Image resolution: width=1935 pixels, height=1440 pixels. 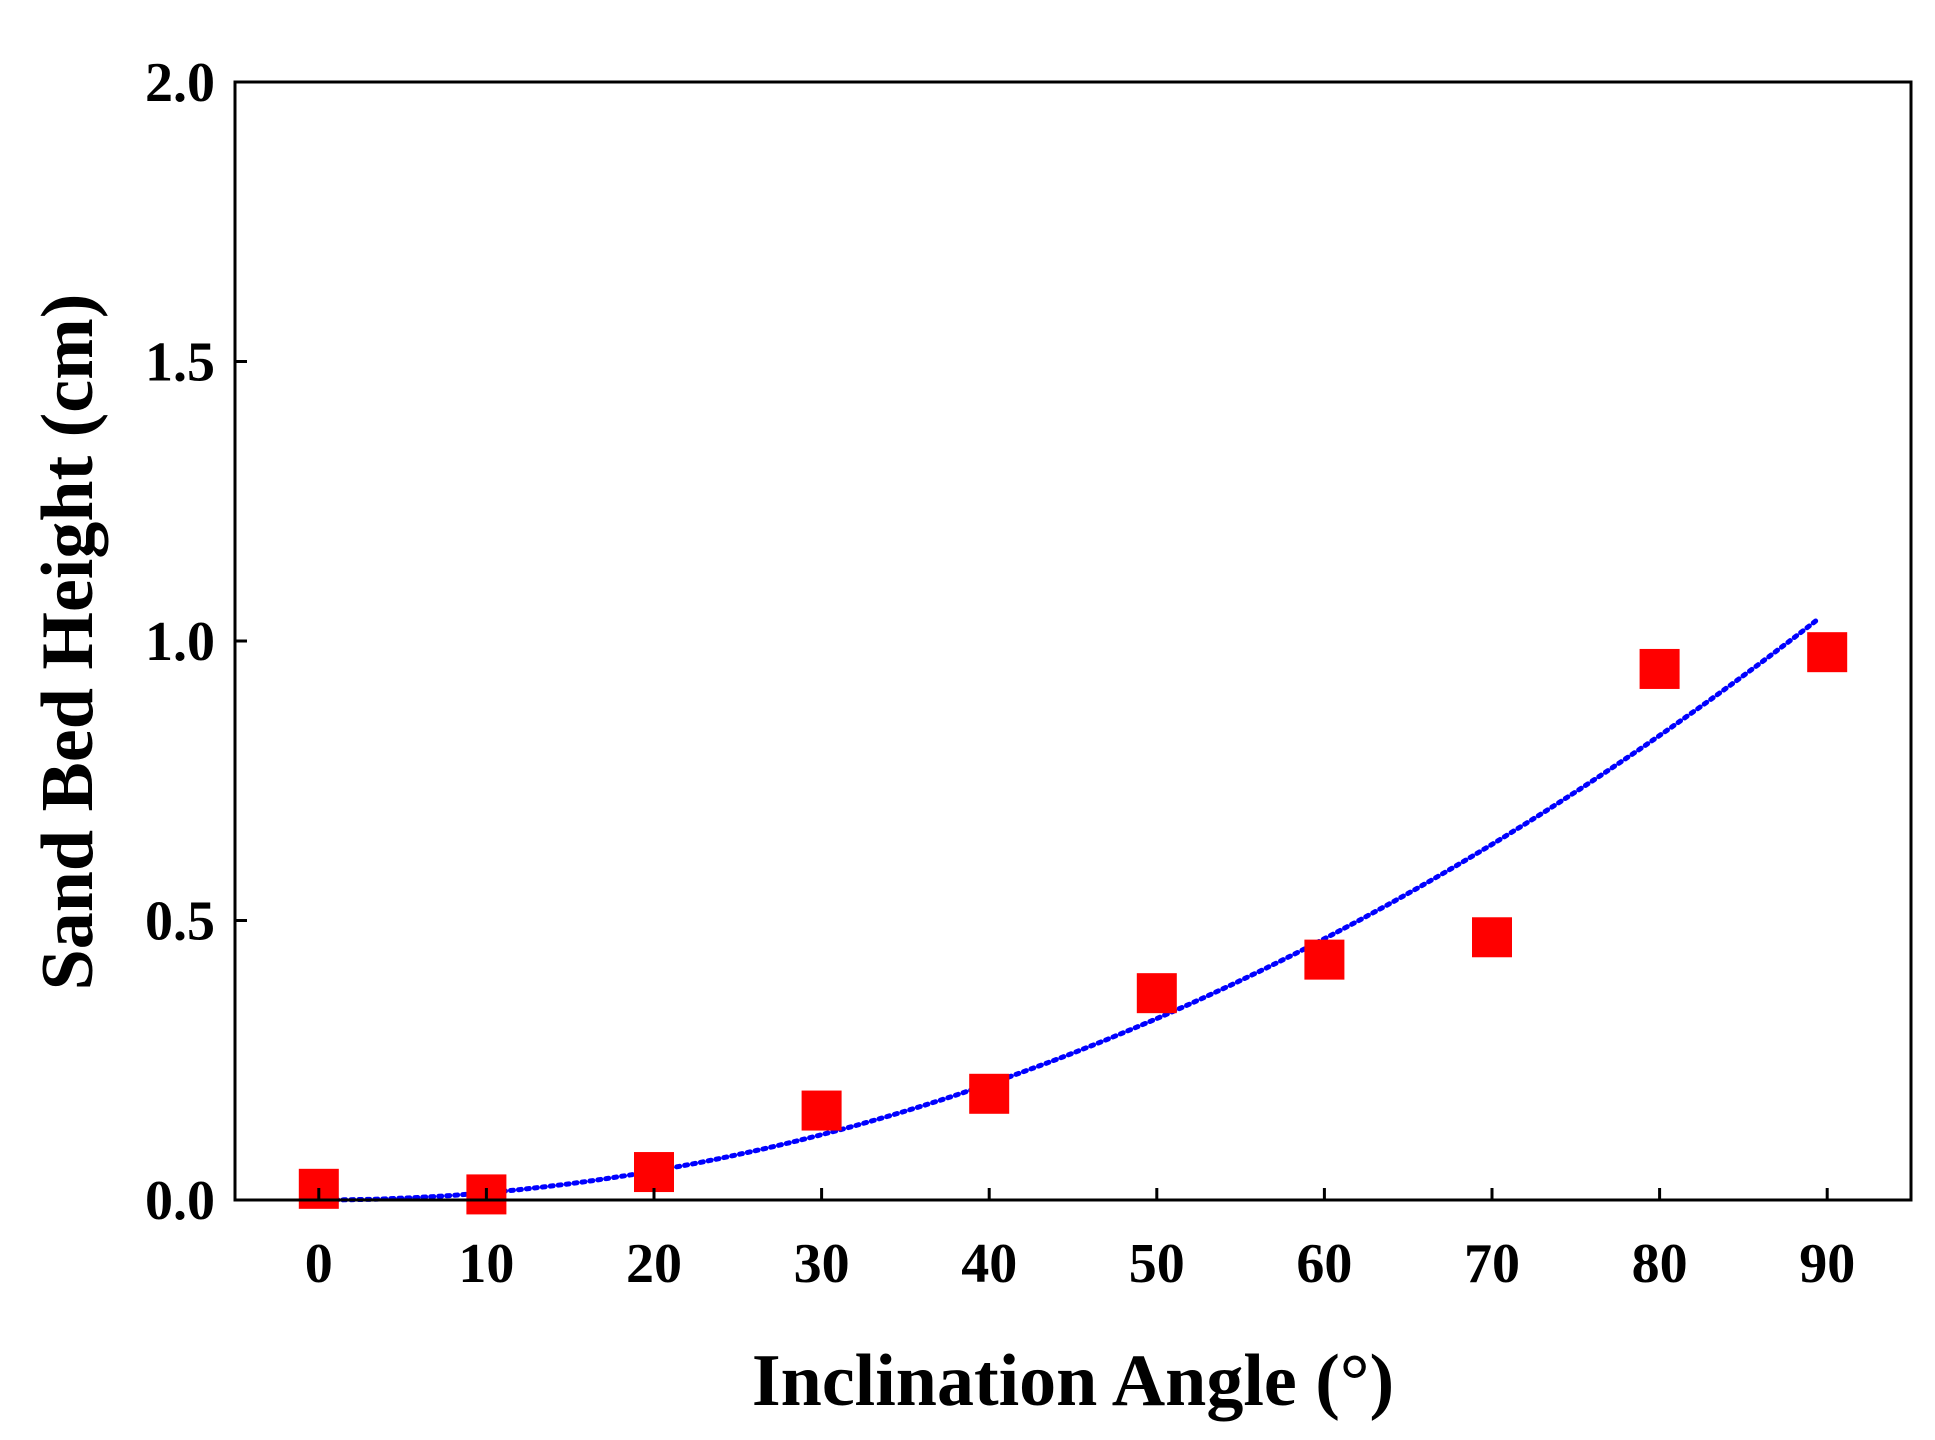 I want to click on x-tick-label: 30, so click(x=822, y=1264).